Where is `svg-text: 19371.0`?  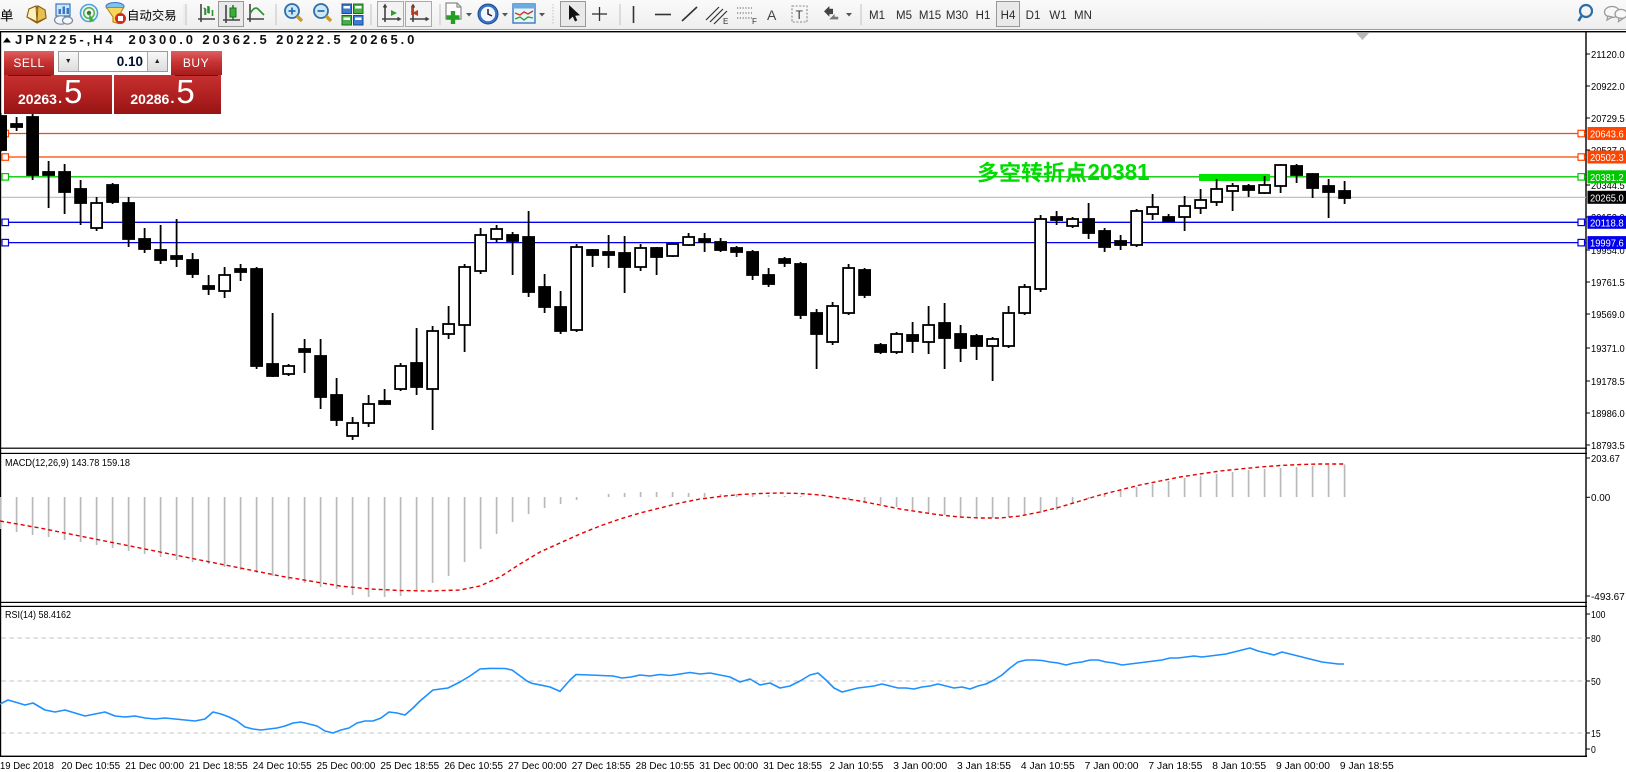
svg-text: 19371.0 is located at coordinates (1608, 349).